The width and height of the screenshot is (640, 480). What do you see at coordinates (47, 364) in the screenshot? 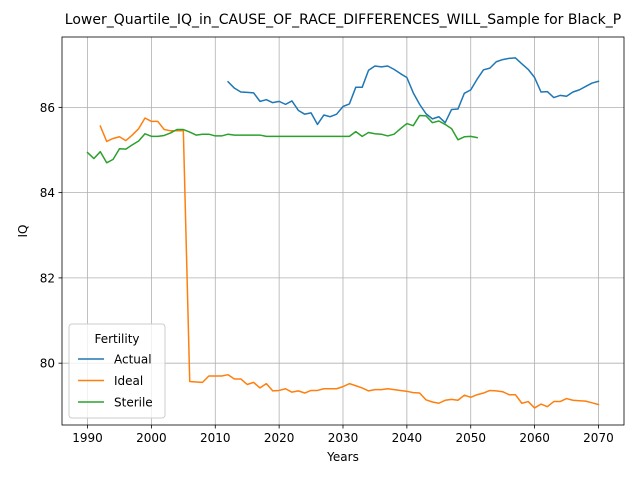
I see `y-tick-label: 80` at bounding box center [47, 364].